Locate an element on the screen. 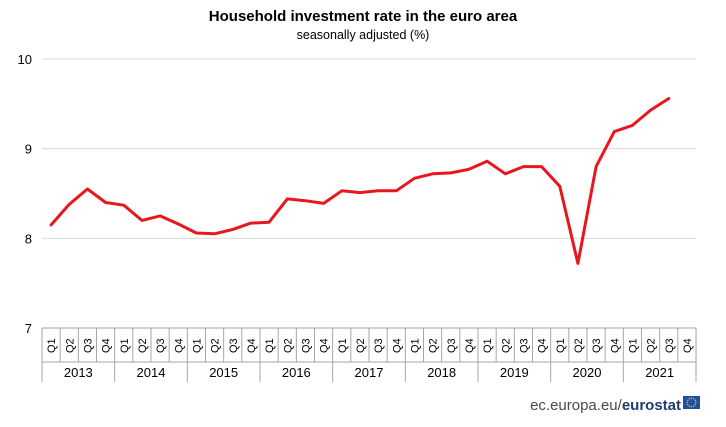 This screenshot has height=427, width=726. x-year-label: 2018 is located at coordinates (441, 372).